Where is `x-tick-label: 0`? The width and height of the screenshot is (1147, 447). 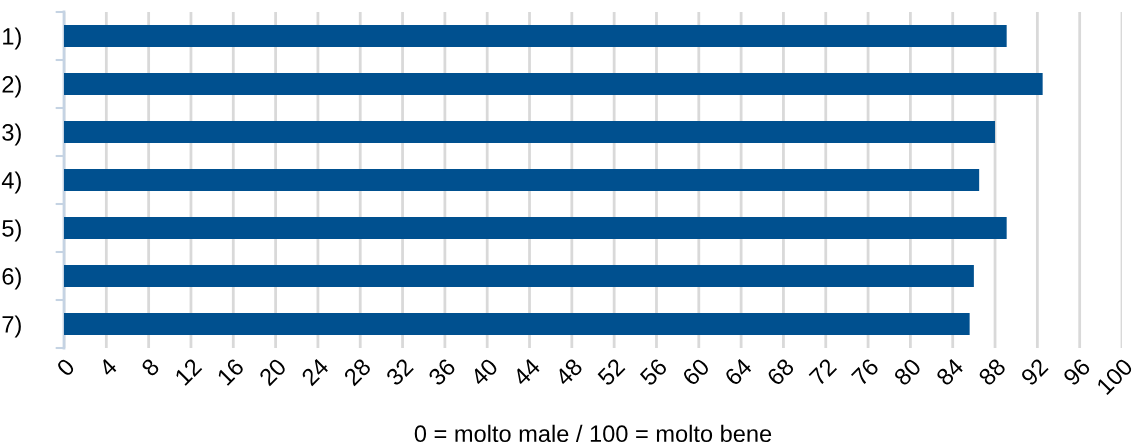
x-tick-label: 0 is located at coordinates (65, 367).